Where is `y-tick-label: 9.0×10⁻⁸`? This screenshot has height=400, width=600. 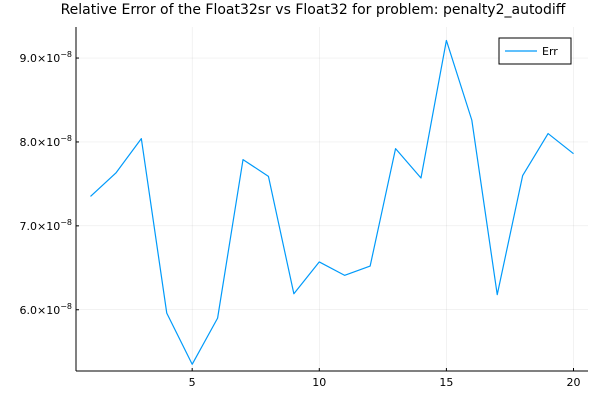 y-tick-label: 9.0×10⁻⁸ is located at coordinates (45, 57).